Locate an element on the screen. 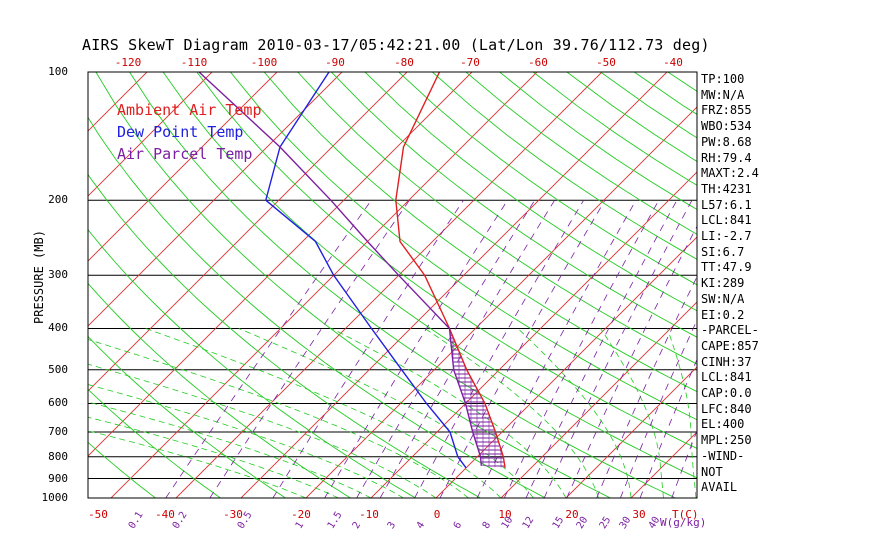 The image size is (870, 560). pressure-tick-label: 400 is located at coordinates (58, 327).